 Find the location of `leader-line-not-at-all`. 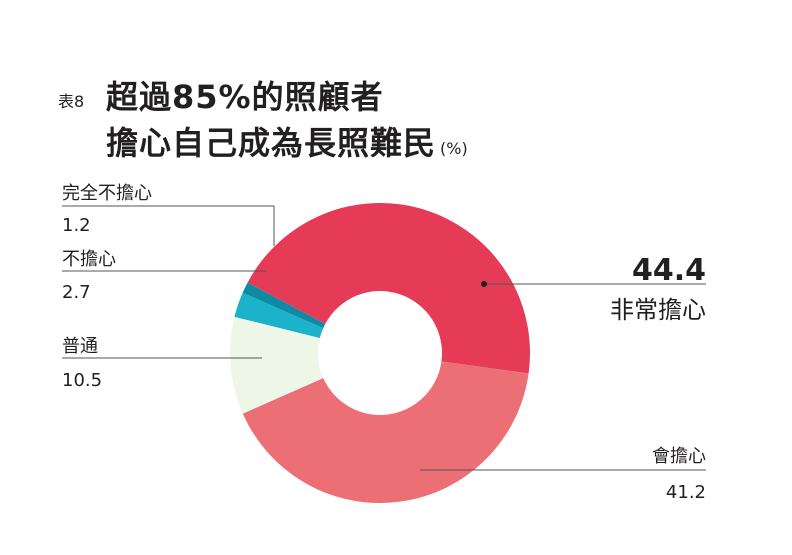

leader-line-not-at-all is located at coordinates (168, 225).